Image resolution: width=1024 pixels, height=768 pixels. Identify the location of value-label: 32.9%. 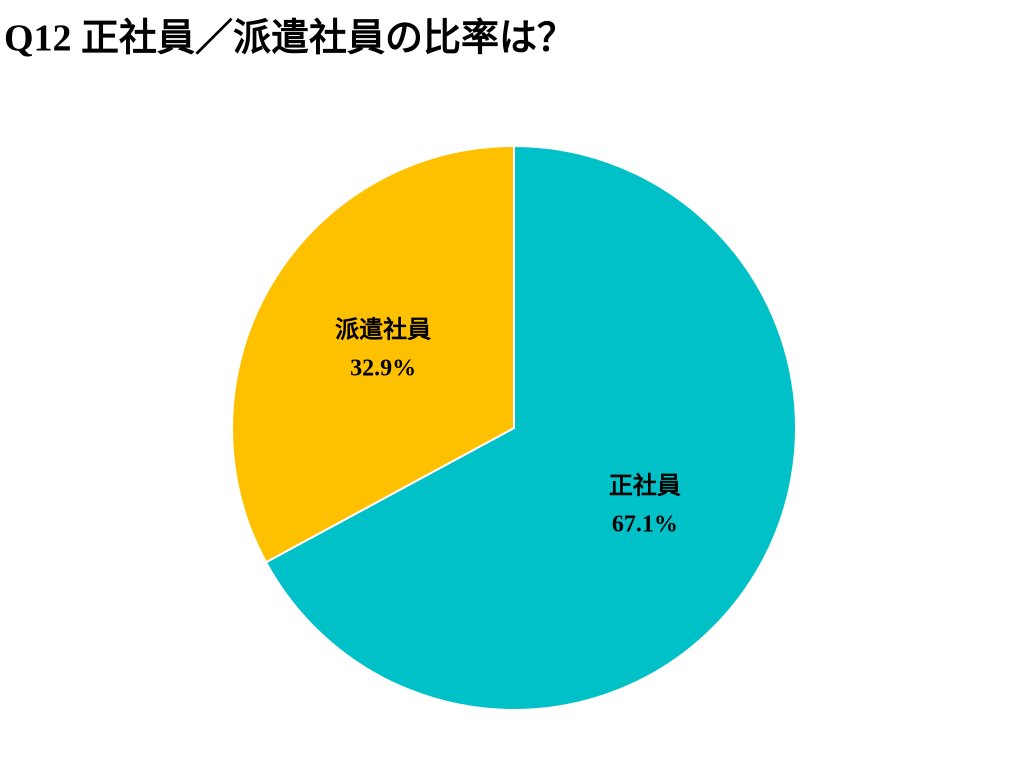
(383, 369).